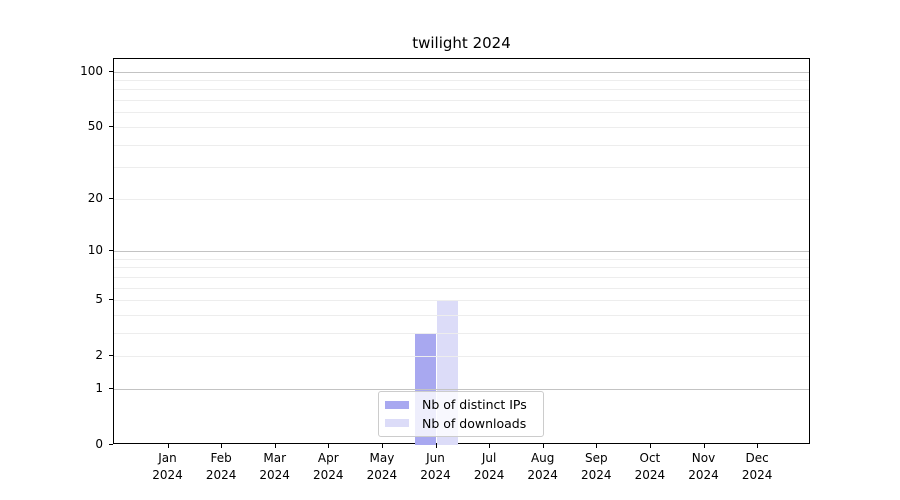 The width and height of the screenshot is (900, 500). Describe the element at coordinates (461, 414) in the screenshot. I see `legend: Nb of distinct IPs Nb of downloads` at that location.